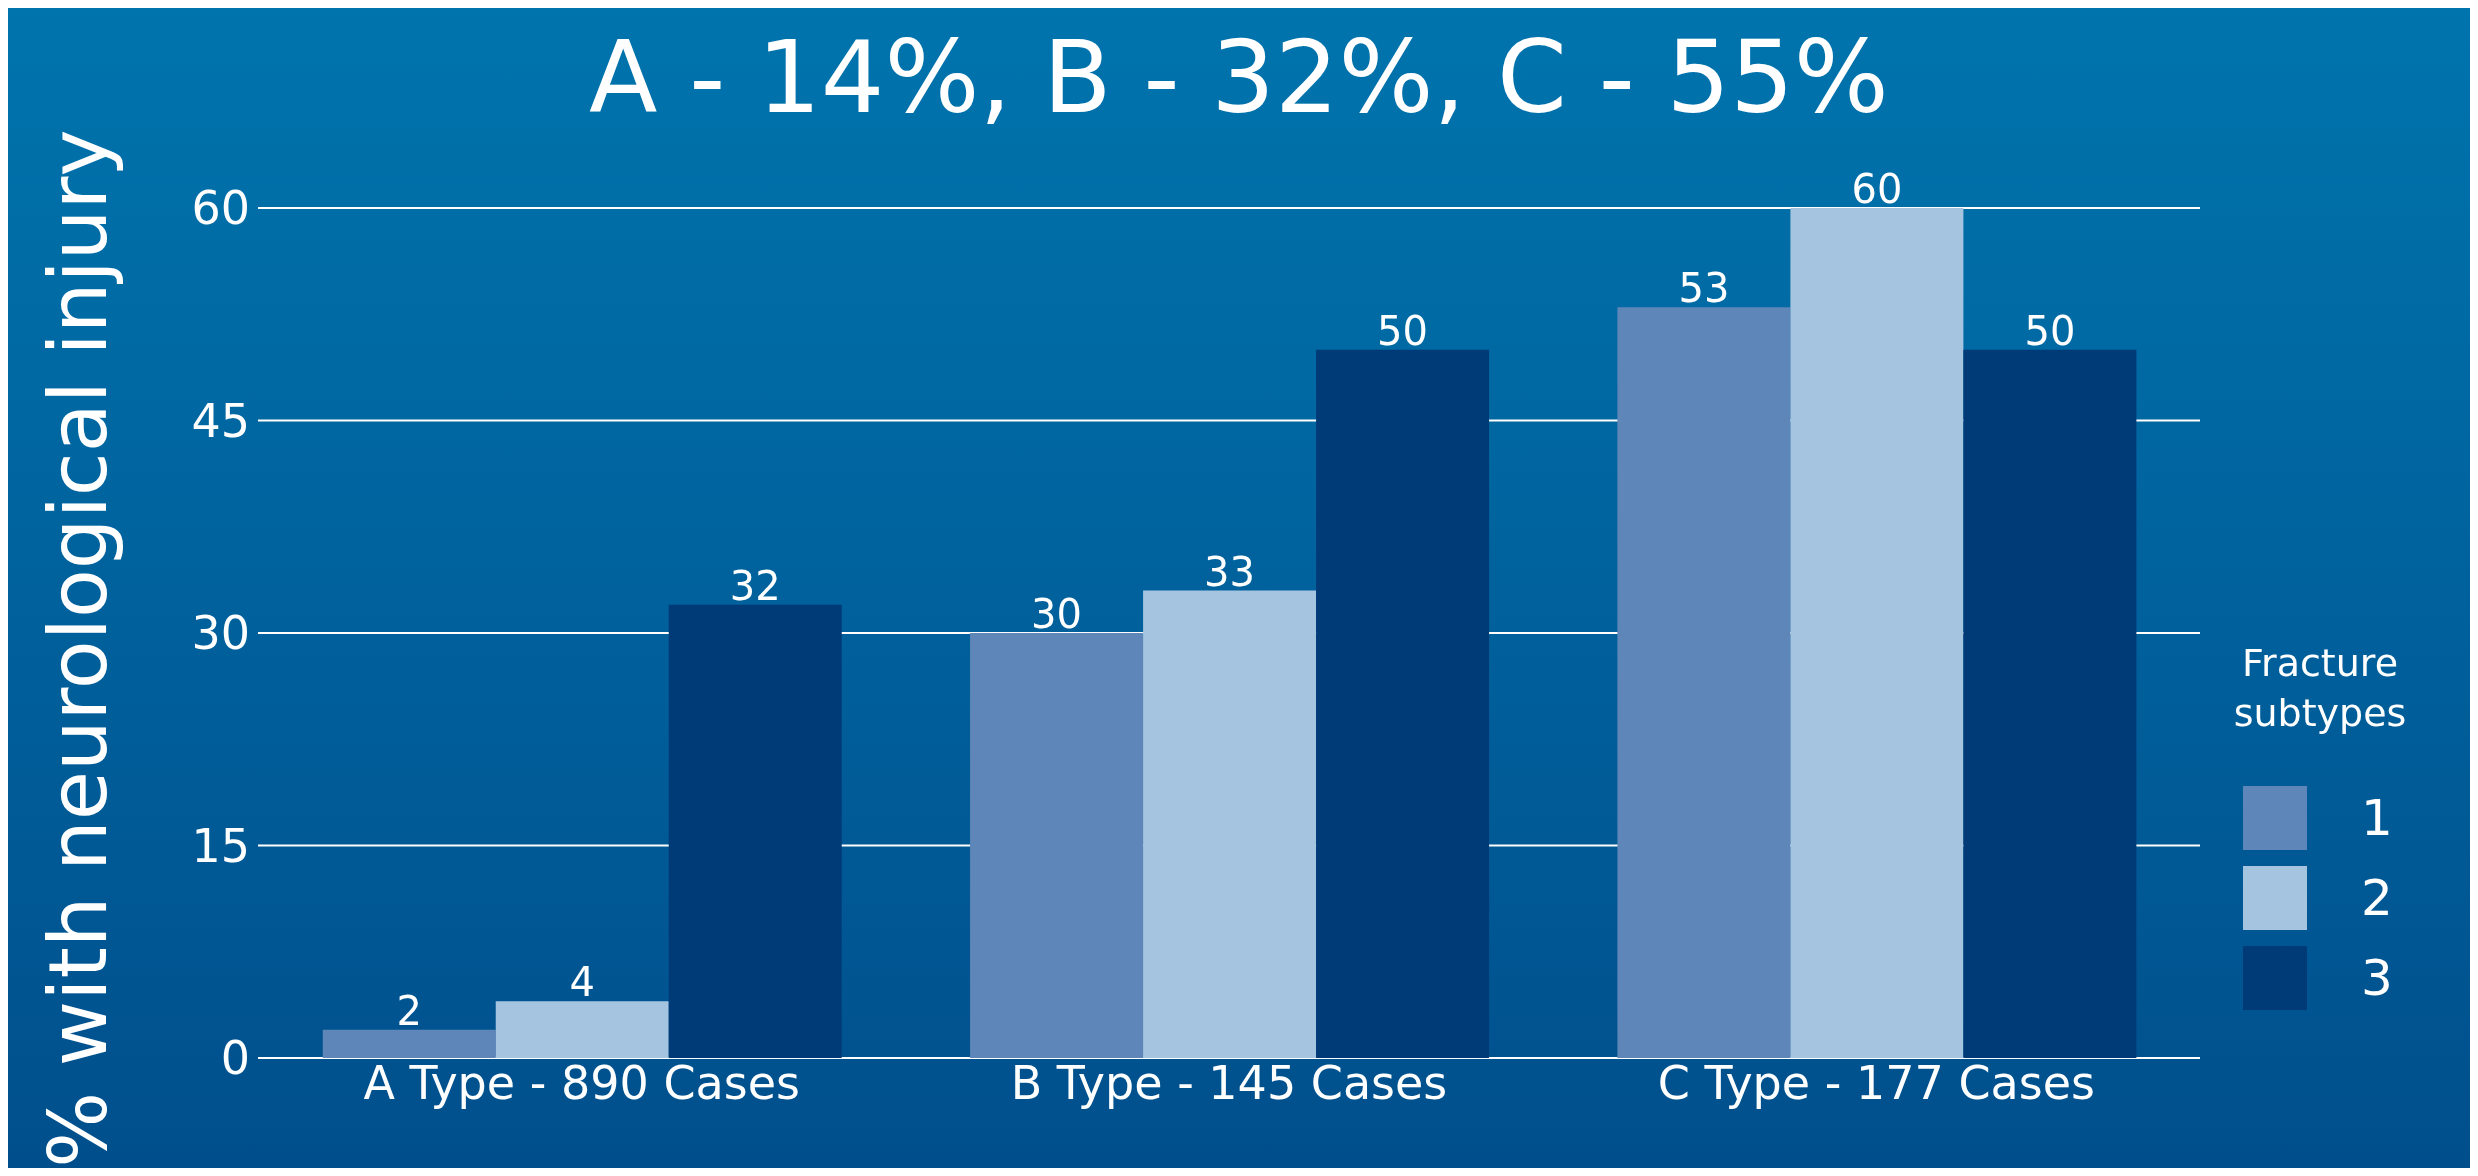  Describe the element at coordinates (2377, 898) in the screenshot. I see `legend-label: 2` at that location.